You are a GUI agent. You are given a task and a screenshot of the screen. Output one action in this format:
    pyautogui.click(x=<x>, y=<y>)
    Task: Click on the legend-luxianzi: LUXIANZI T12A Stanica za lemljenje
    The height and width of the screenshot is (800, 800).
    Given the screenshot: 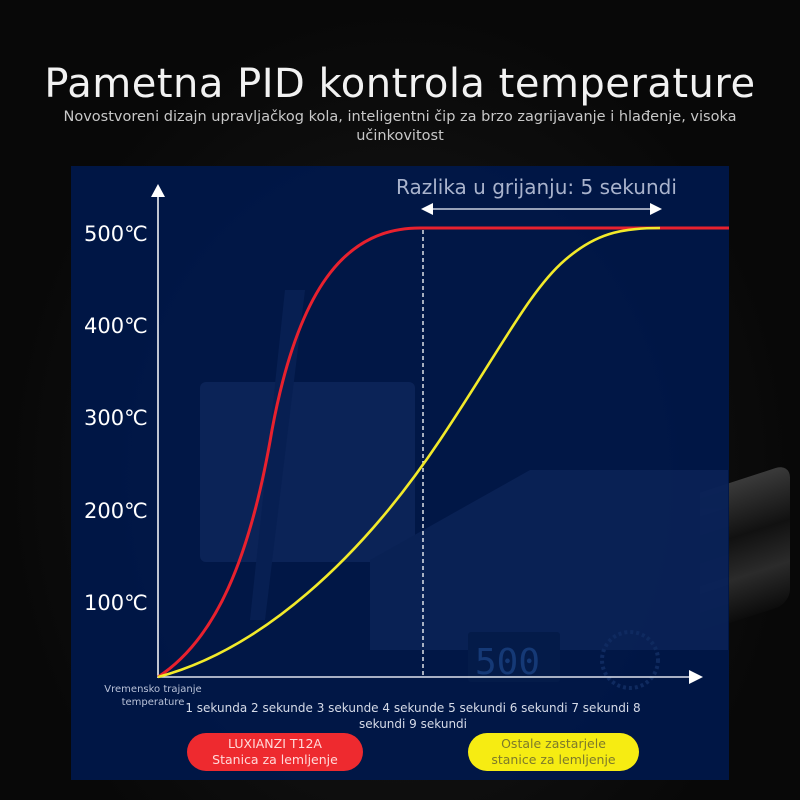 What is the action you would take?
    pyautogui.click(x=275, y=752)
    